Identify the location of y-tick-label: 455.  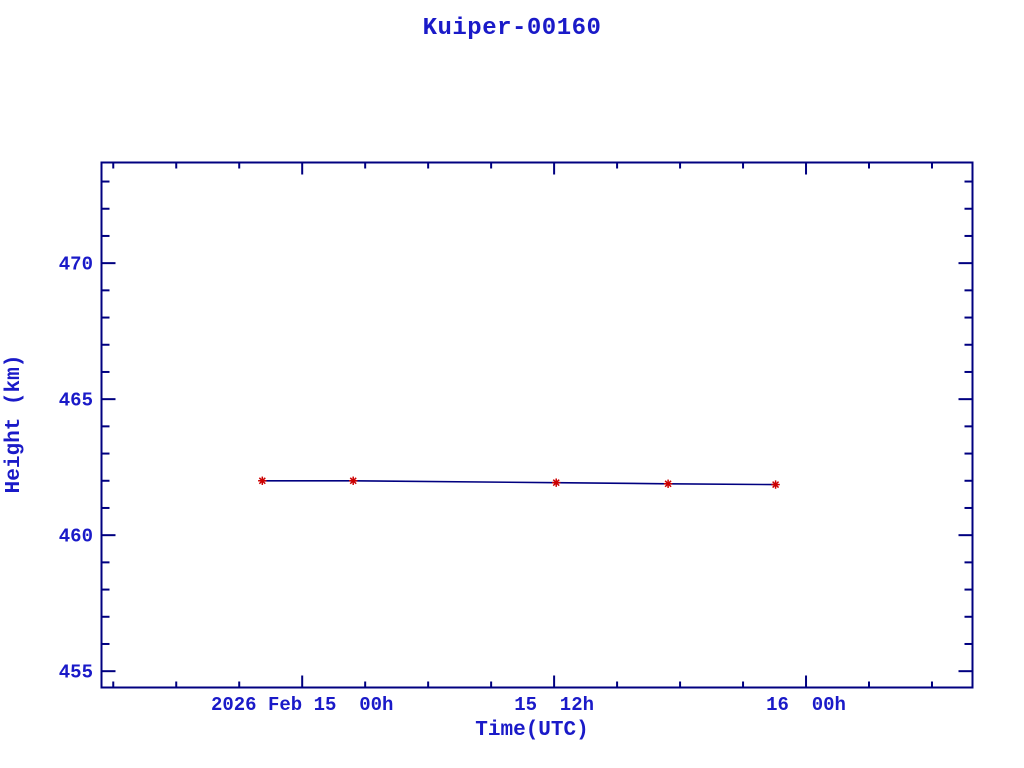
(76, 673).